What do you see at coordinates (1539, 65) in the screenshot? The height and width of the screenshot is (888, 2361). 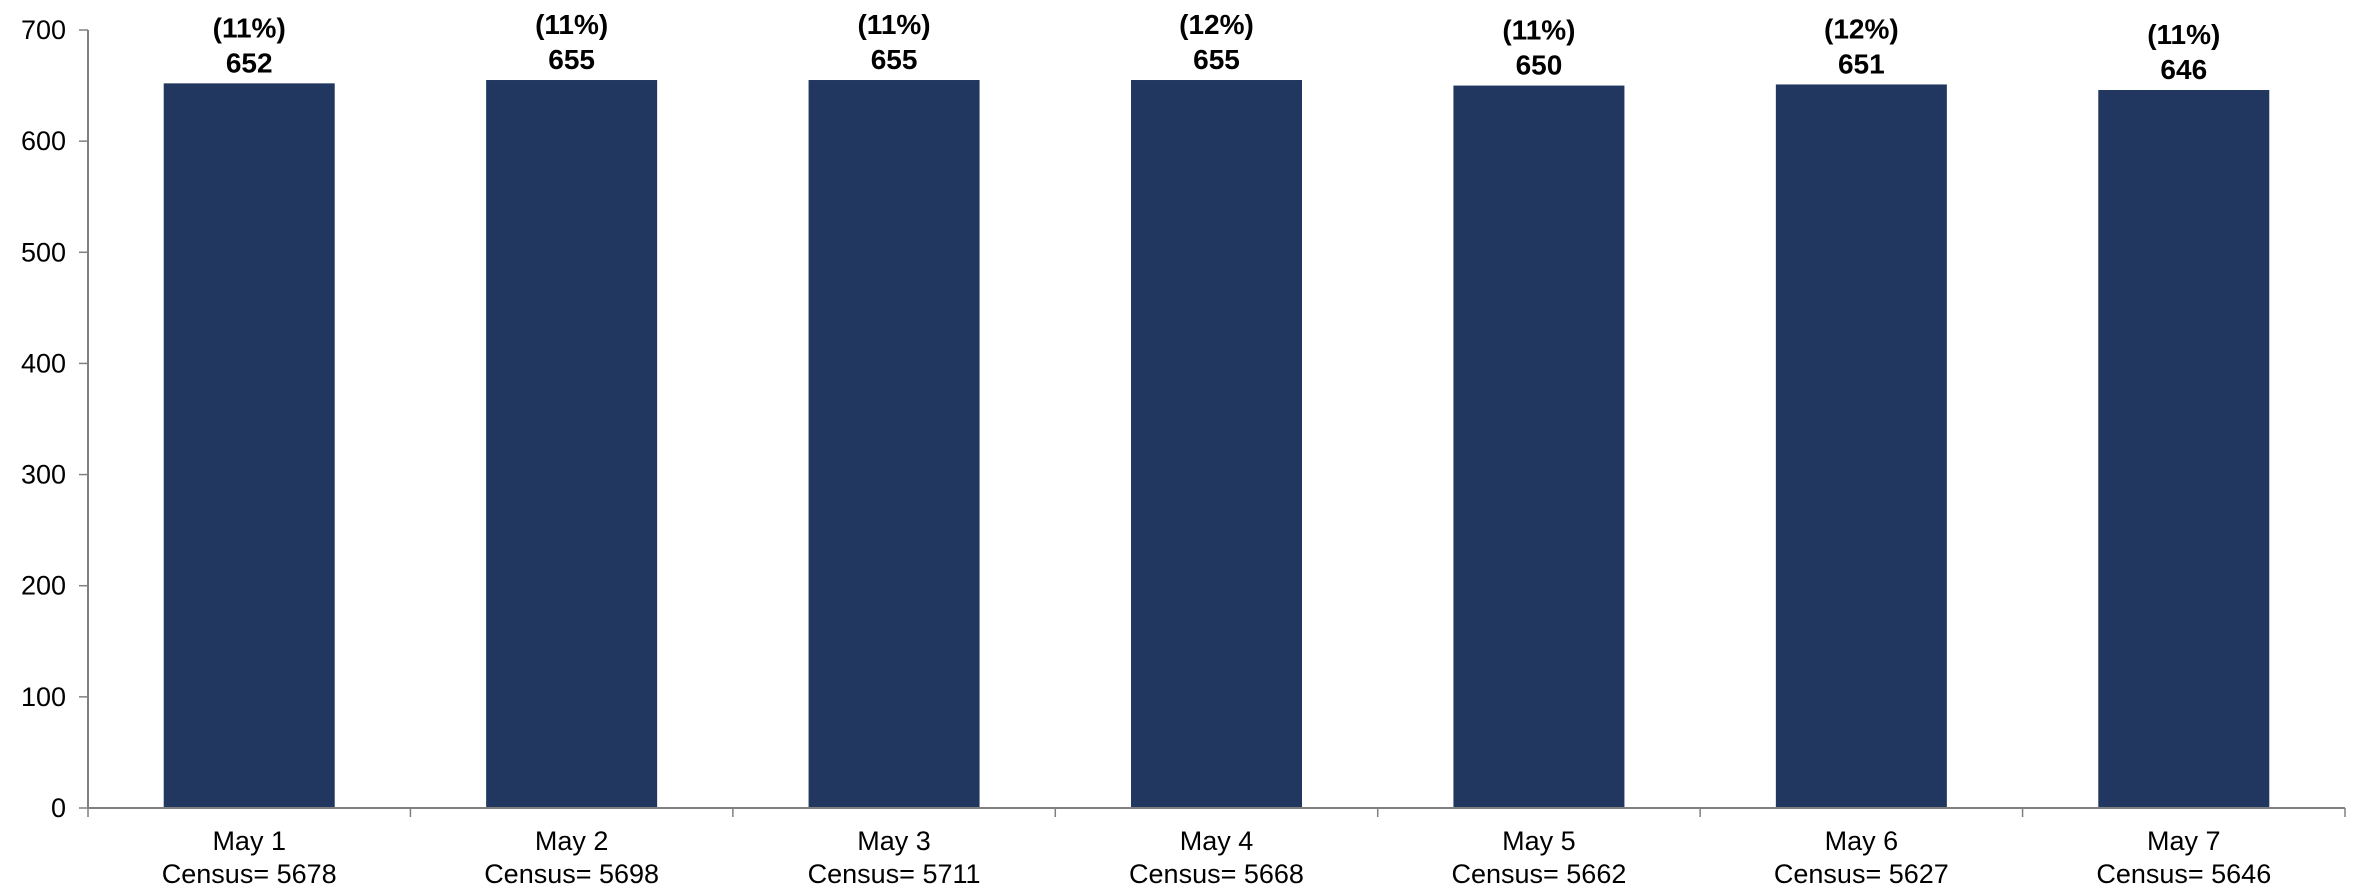 I see `bar-value-label: 650` at bounding box center [1539, 65].